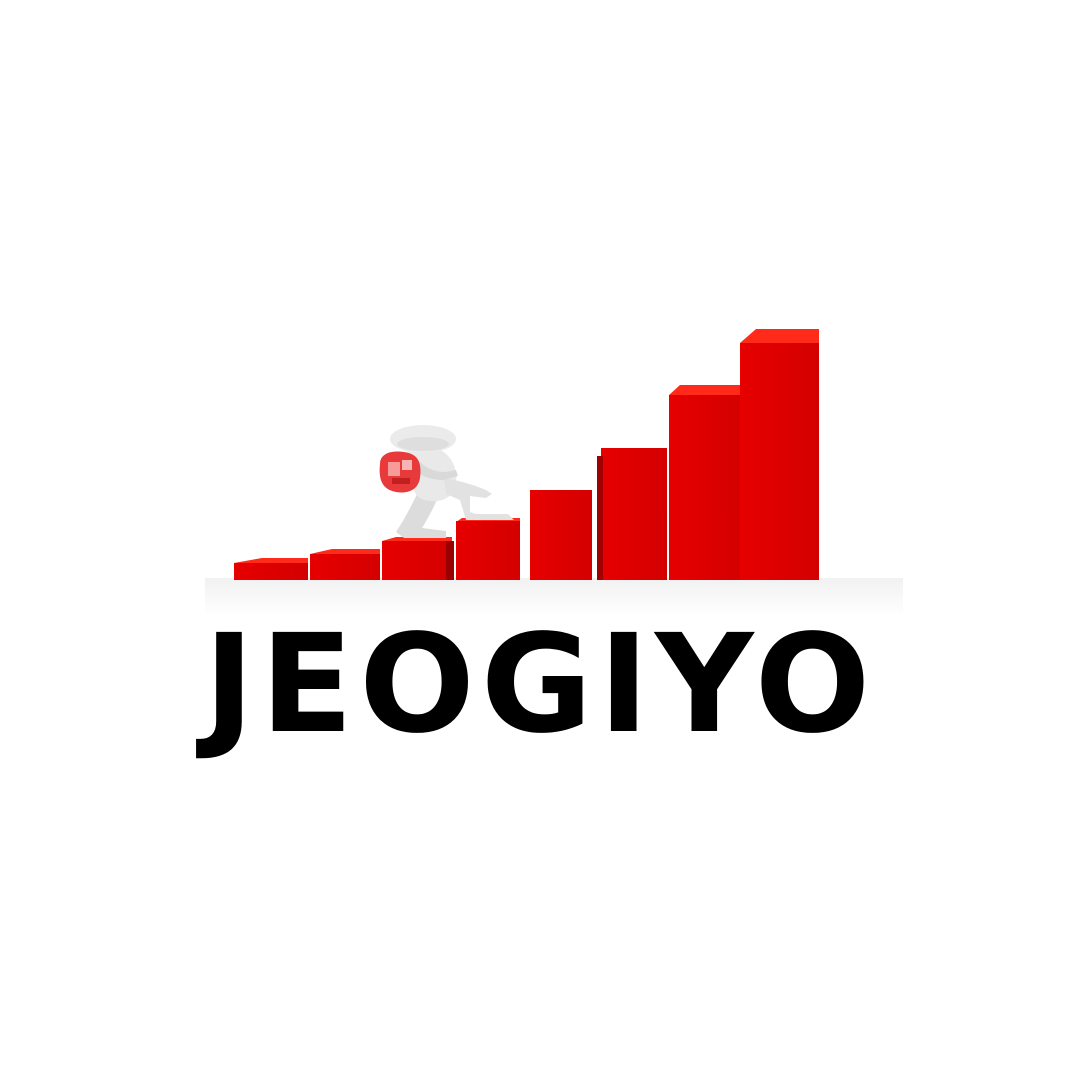 This screenshot has width=1080, height=1080. Describe the element at coordinates (400, 472) in the screenshot. I see `backpack-icon` at that location.